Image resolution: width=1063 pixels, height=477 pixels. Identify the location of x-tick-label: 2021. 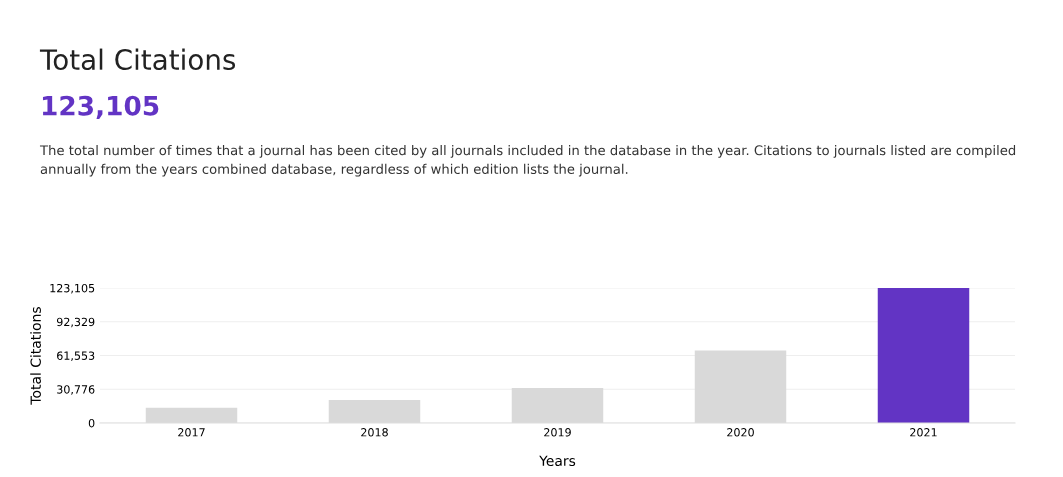
(923, 432).